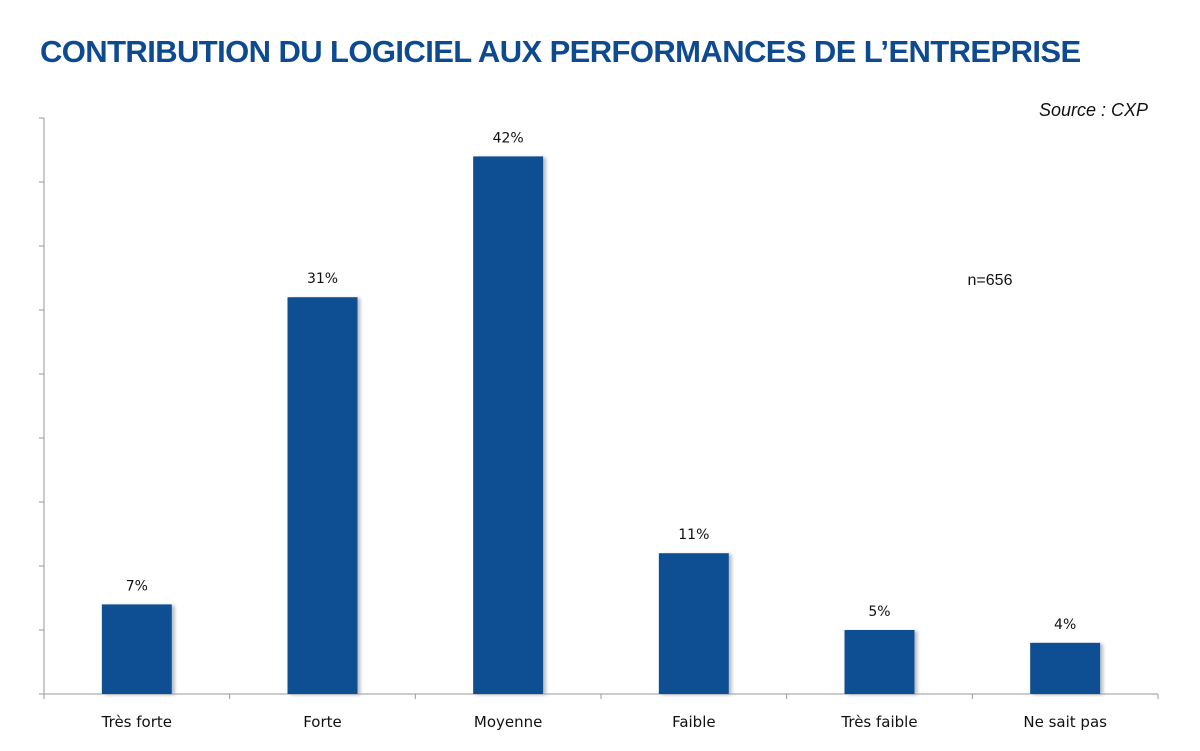 The height and width of the screenshot is (751, 1200). What do you see at coordinates (694, 722) in the screenshot?
I see `x-tick-label: Faible` at bounding box center [694, 722].